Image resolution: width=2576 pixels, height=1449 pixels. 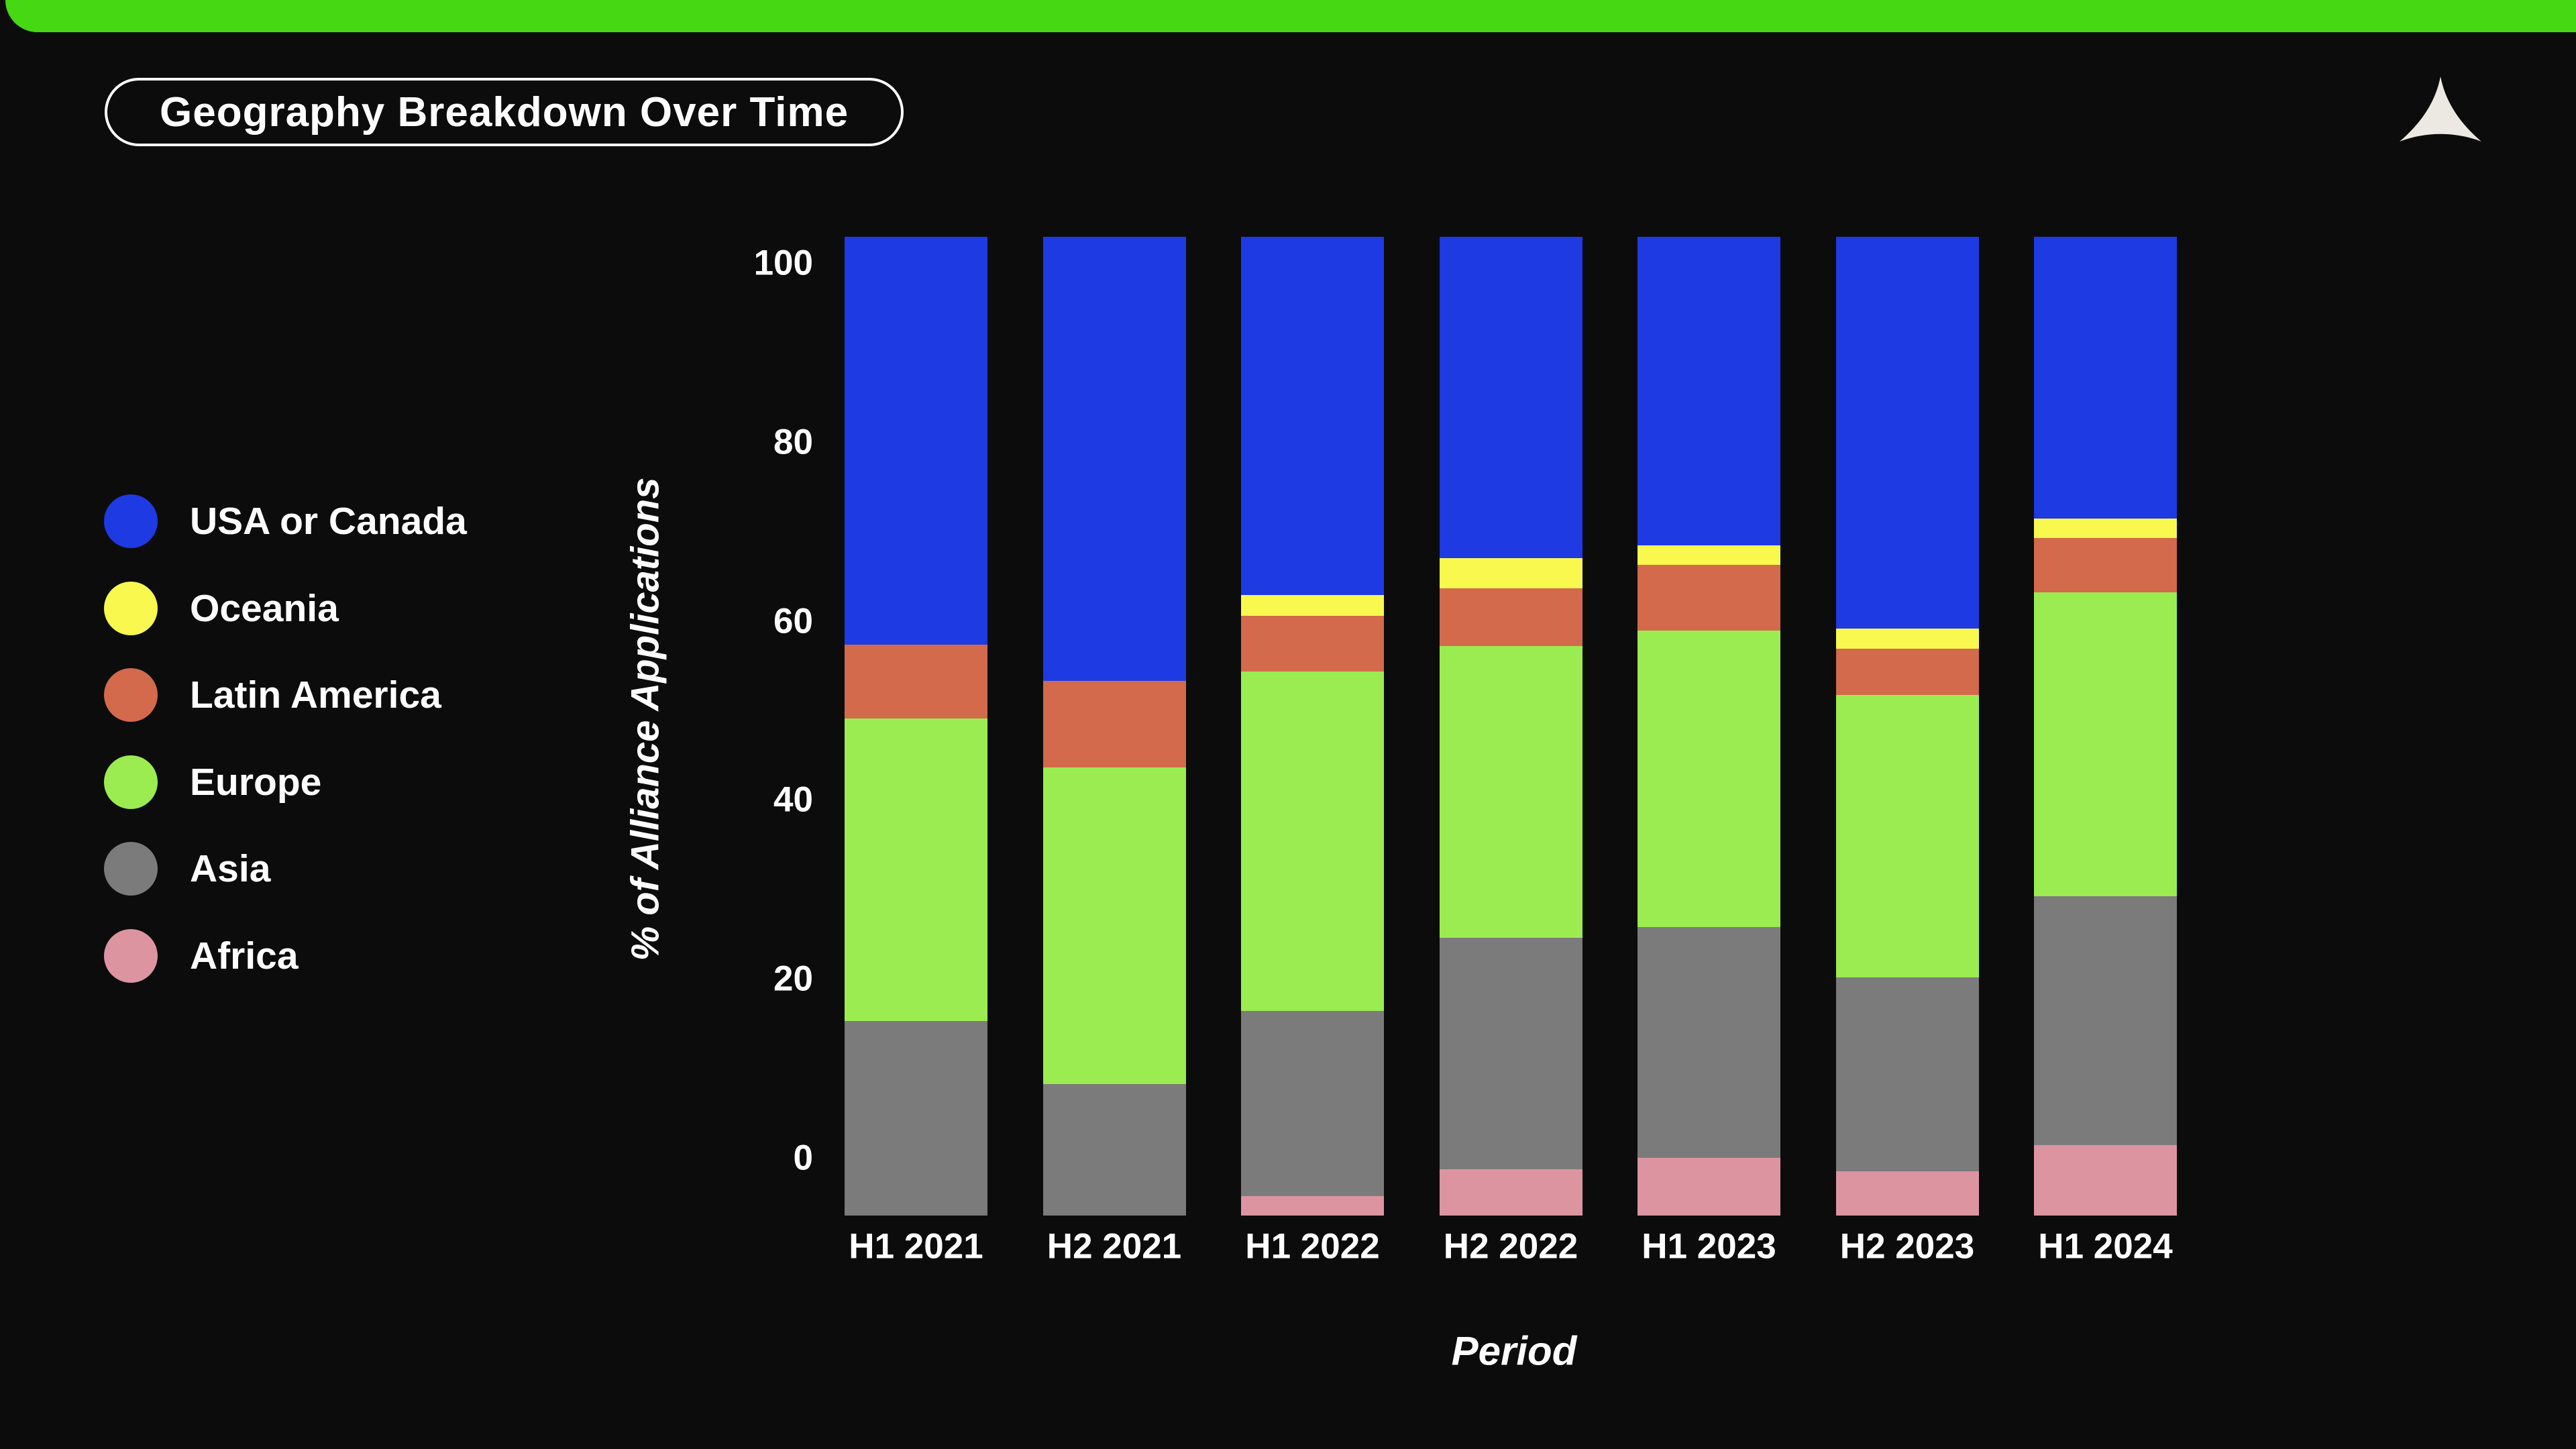 I want to click on legend-item: Africa, so click(x=201, y=956).